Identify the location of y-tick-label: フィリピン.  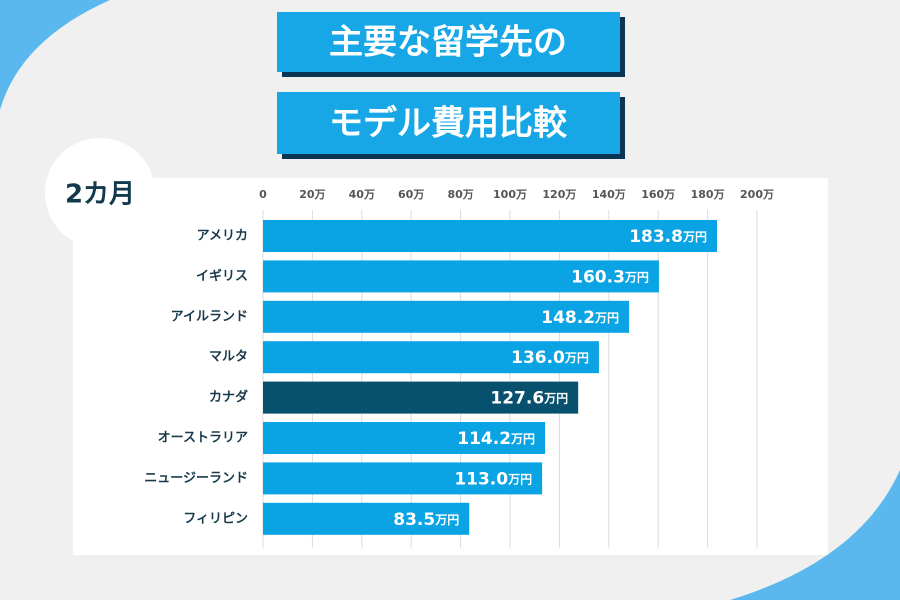
(215, 518).